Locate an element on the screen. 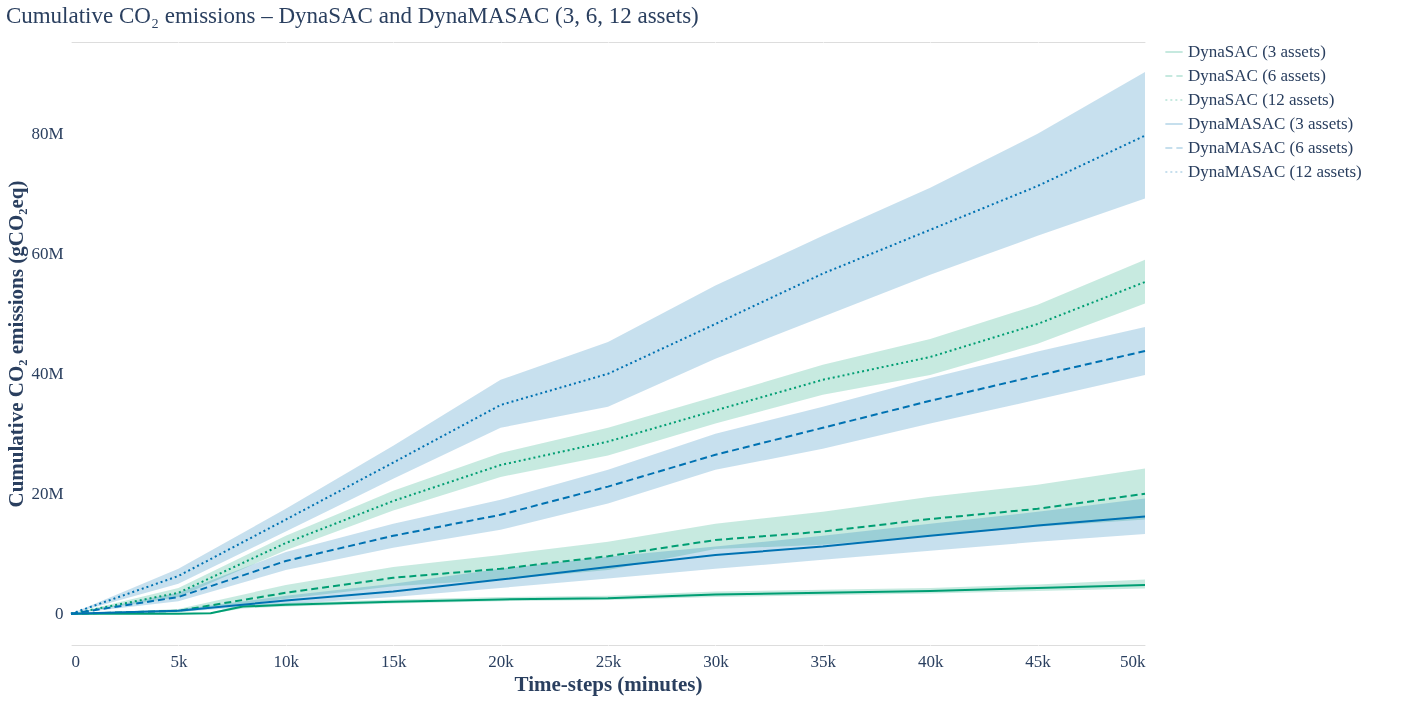 This screenshot has width=1410, height=710. x-tick-label: 40k is located at coordinates (930, 661).